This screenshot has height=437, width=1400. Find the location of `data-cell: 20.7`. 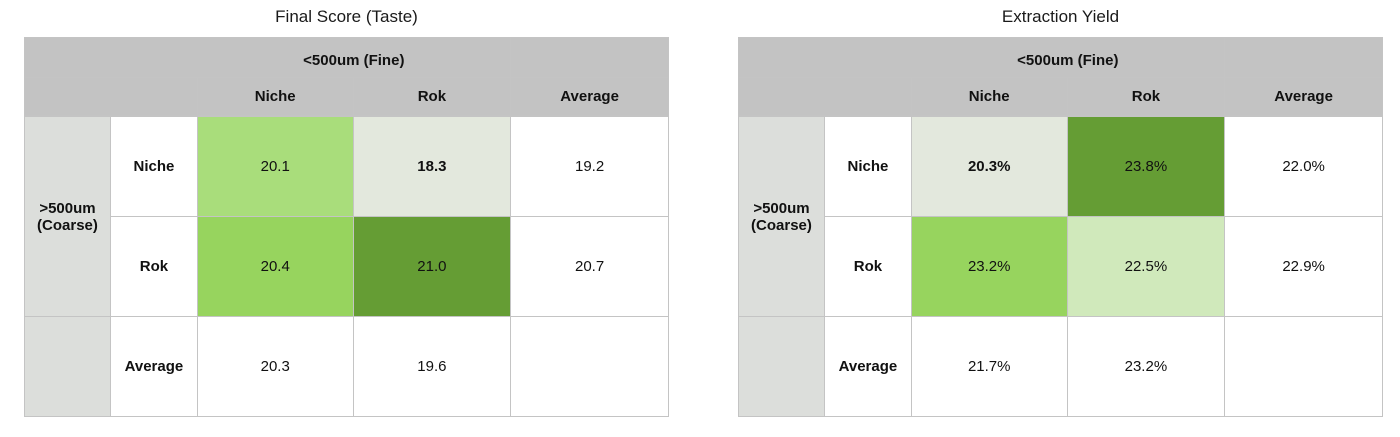

data-cell: 20.7 is located at coordinates (589, 266).